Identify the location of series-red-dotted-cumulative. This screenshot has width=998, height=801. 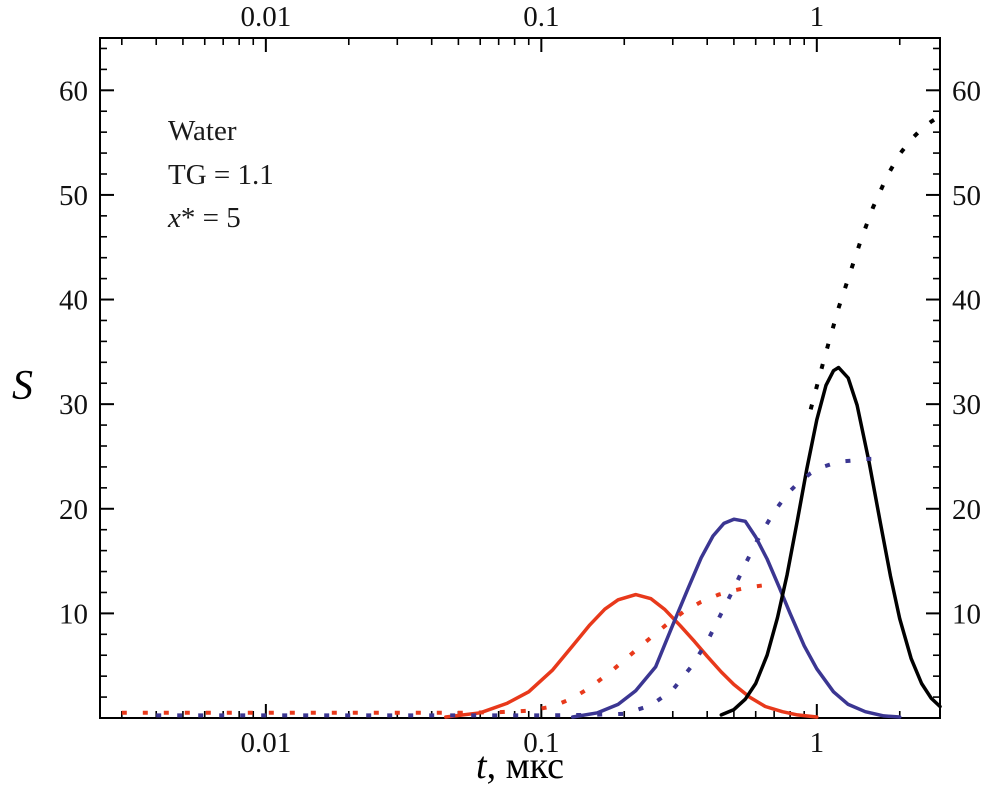
(448, 648).